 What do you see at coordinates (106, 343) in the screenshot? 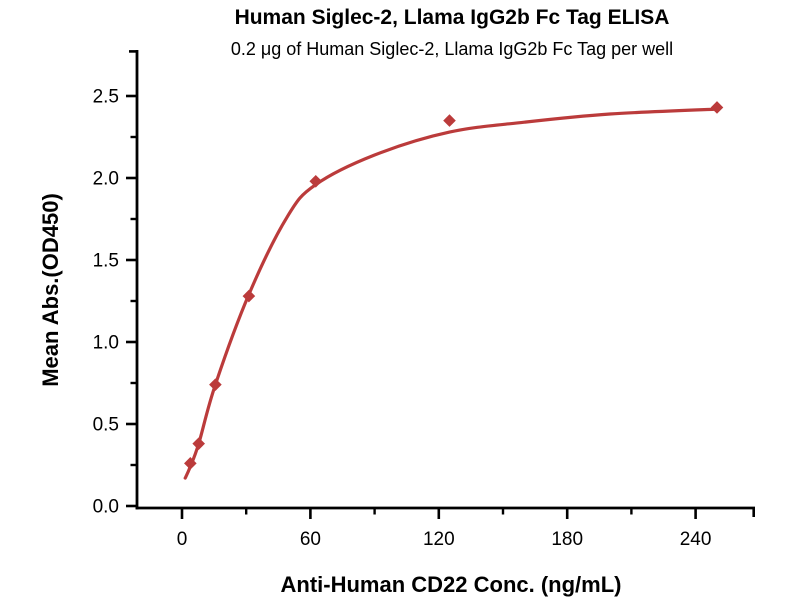
I see `y-tick-label: 1.0` at bounding box center [106, 343].